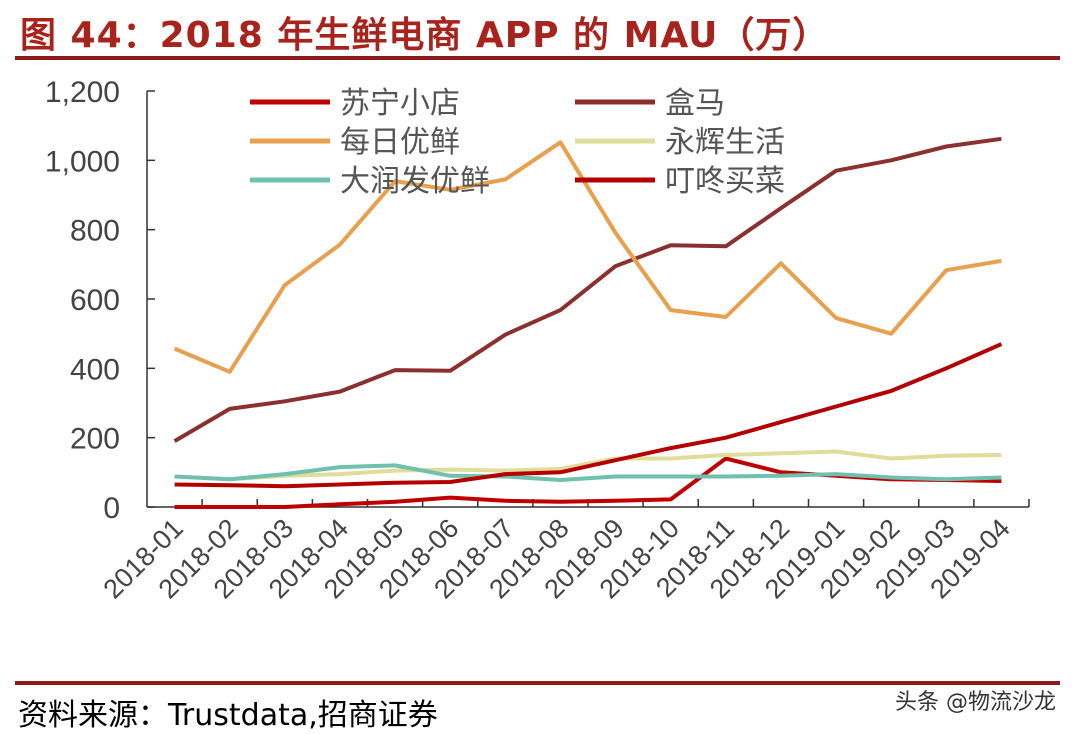 This screenshot has height=734, width=1078. I want to click on y-tick-label: 0, so click(111, 508).